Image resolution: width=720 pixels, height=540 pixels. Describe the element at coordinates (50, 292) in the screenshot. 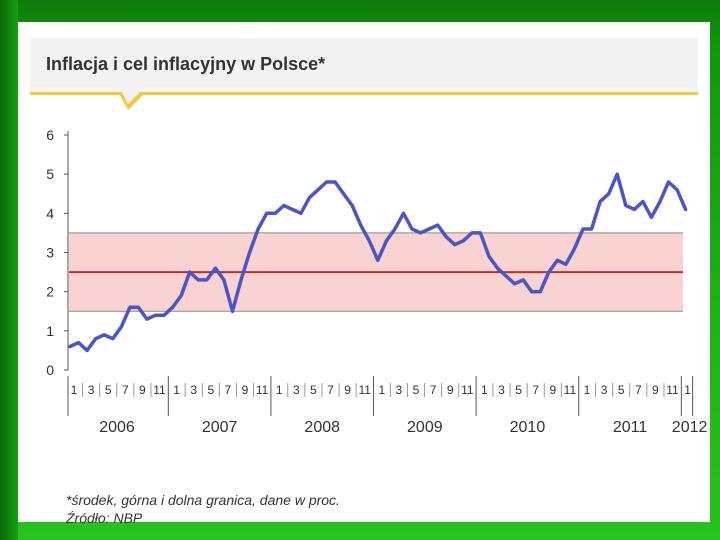

I see `y-tick-label: 2` at that location.